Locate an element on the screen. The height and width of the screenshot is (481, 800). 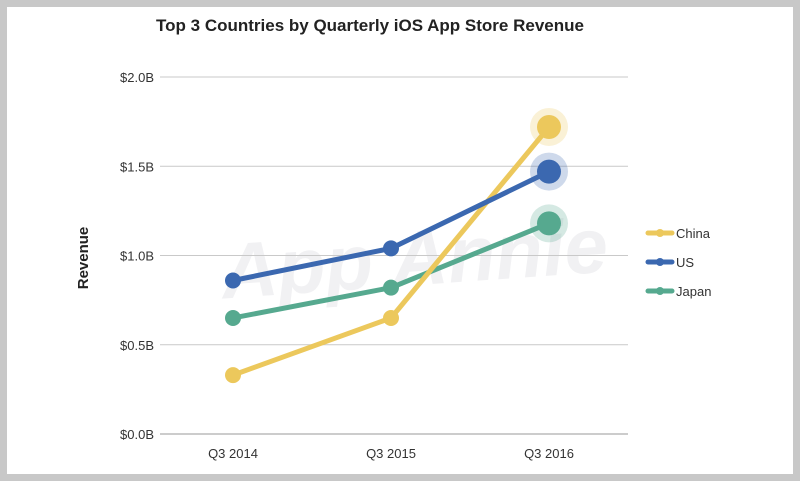
legend-item-japan: Japan is located at coordinates (678, 291).